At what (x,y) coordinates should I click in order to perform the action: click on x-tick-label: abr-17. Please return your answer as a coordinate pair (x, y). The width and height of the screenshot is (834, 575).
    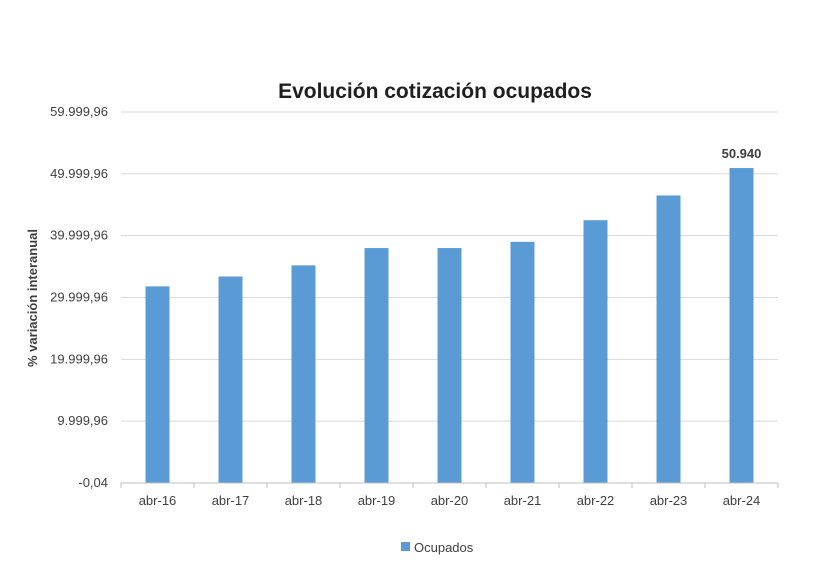
    Looking at the image, I should click on (231, 500).